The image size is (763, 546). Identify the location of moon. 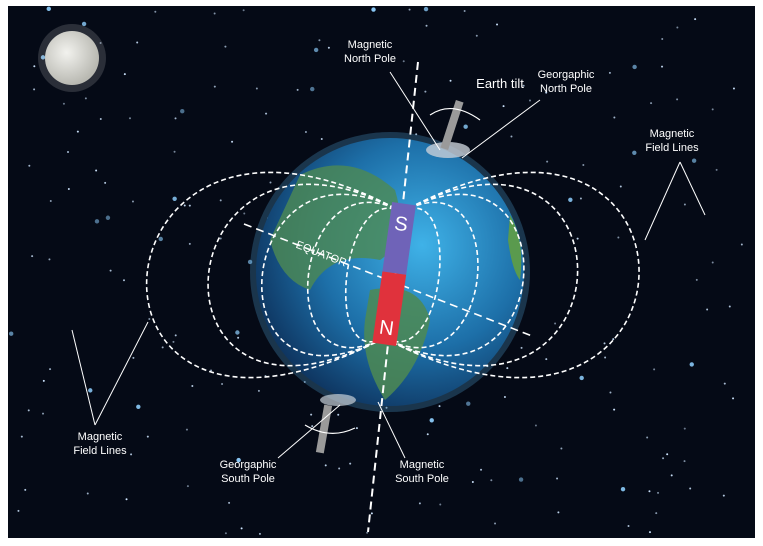
(72, 58).